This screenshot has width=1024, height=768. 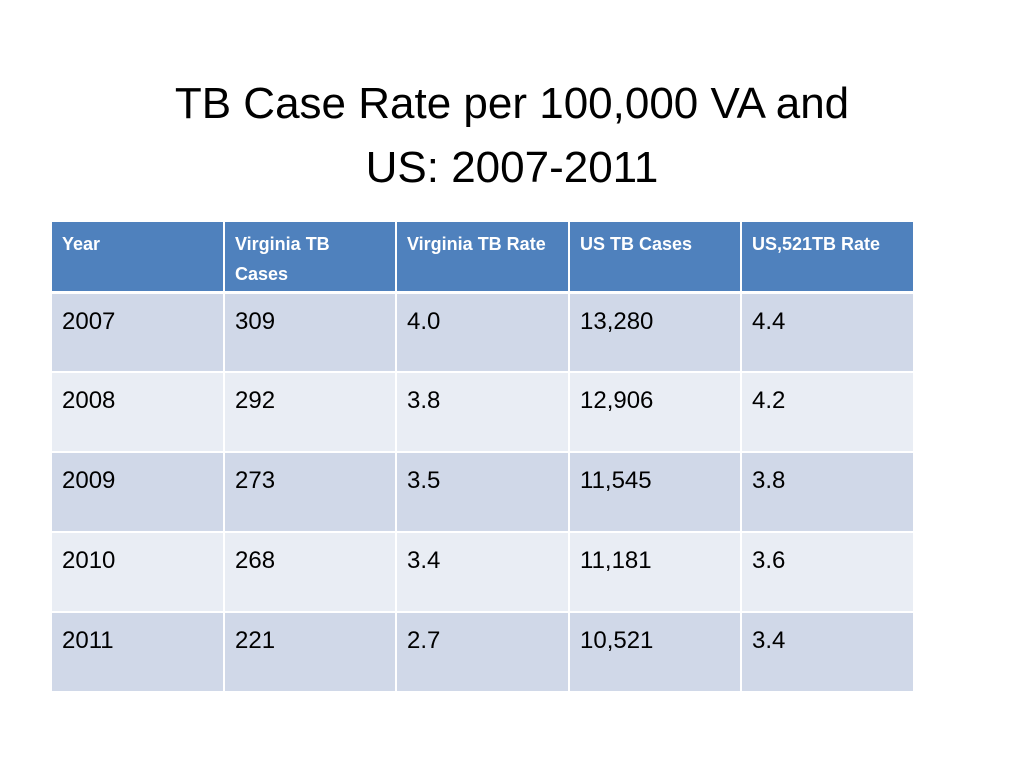 What do you see at coordinates (138, 652) in the screenshot?
I see `cell-year: 2011` at bounding box center [138, 652].